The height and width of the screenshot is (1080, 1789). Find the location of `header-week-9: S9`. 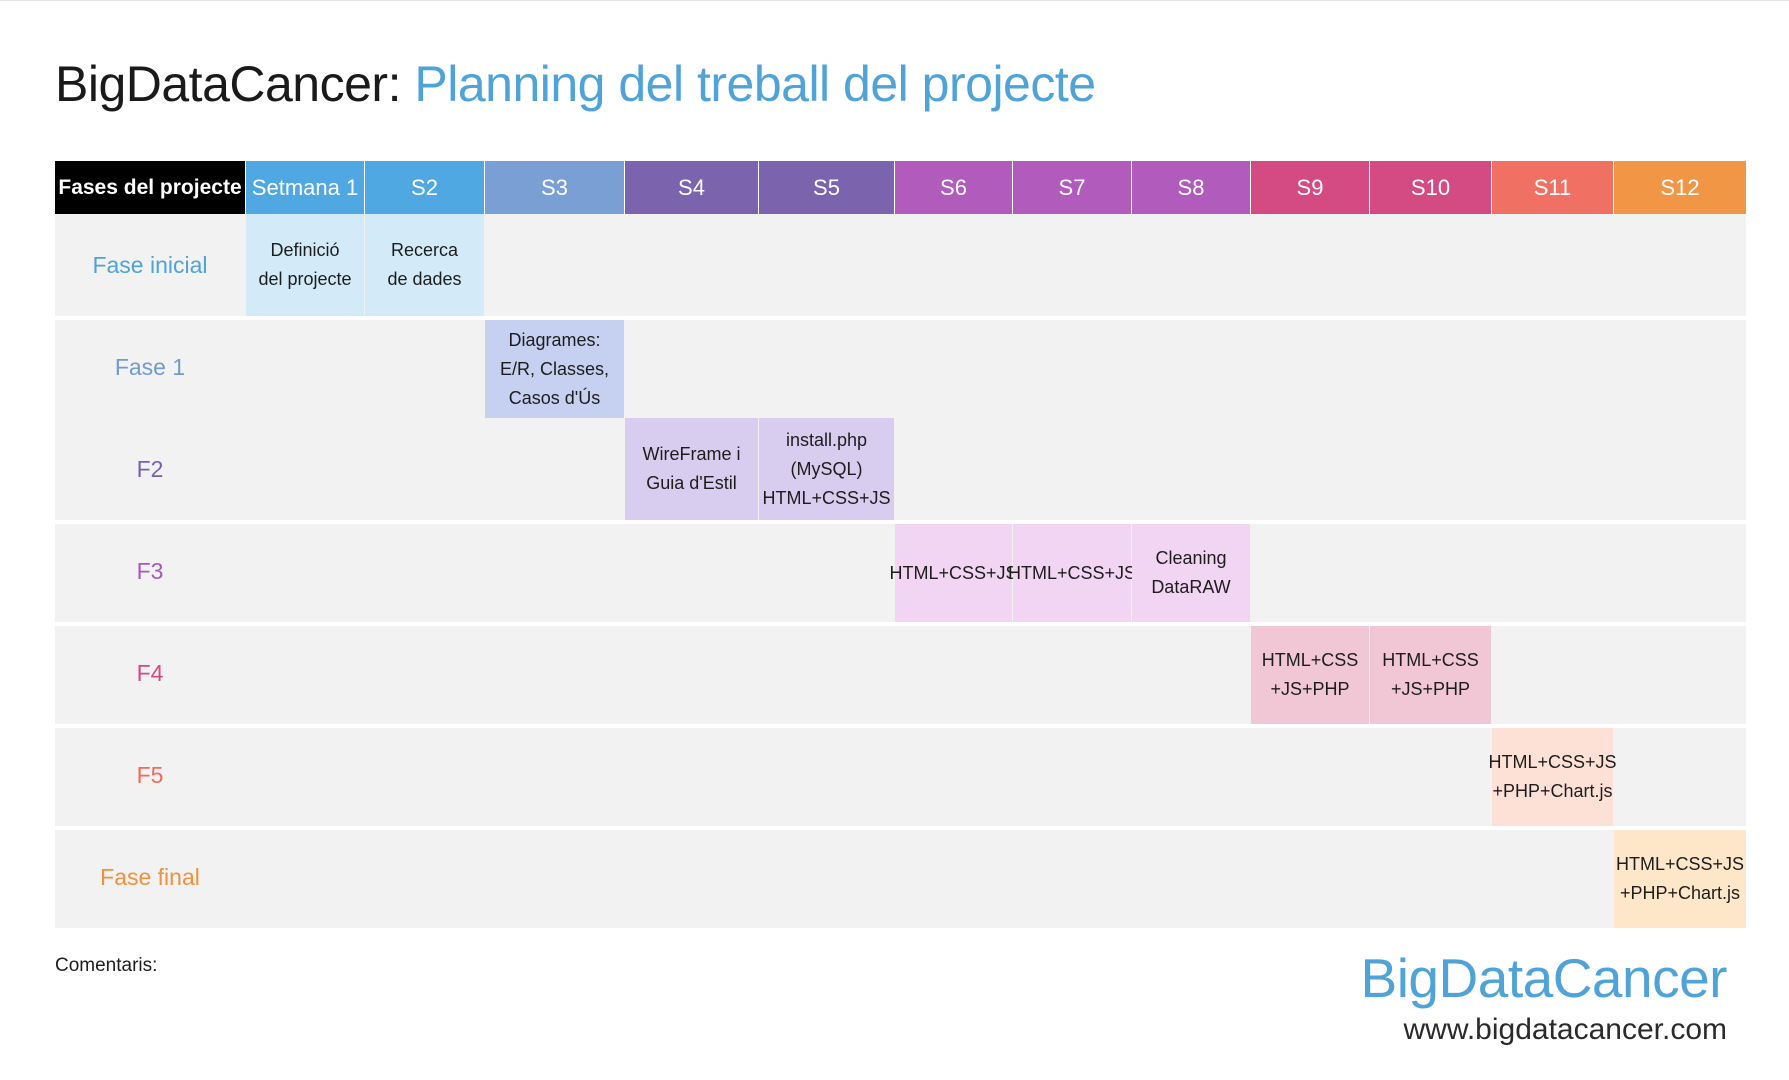

header-week-9: S9 is located at coordinates (1310, 187).